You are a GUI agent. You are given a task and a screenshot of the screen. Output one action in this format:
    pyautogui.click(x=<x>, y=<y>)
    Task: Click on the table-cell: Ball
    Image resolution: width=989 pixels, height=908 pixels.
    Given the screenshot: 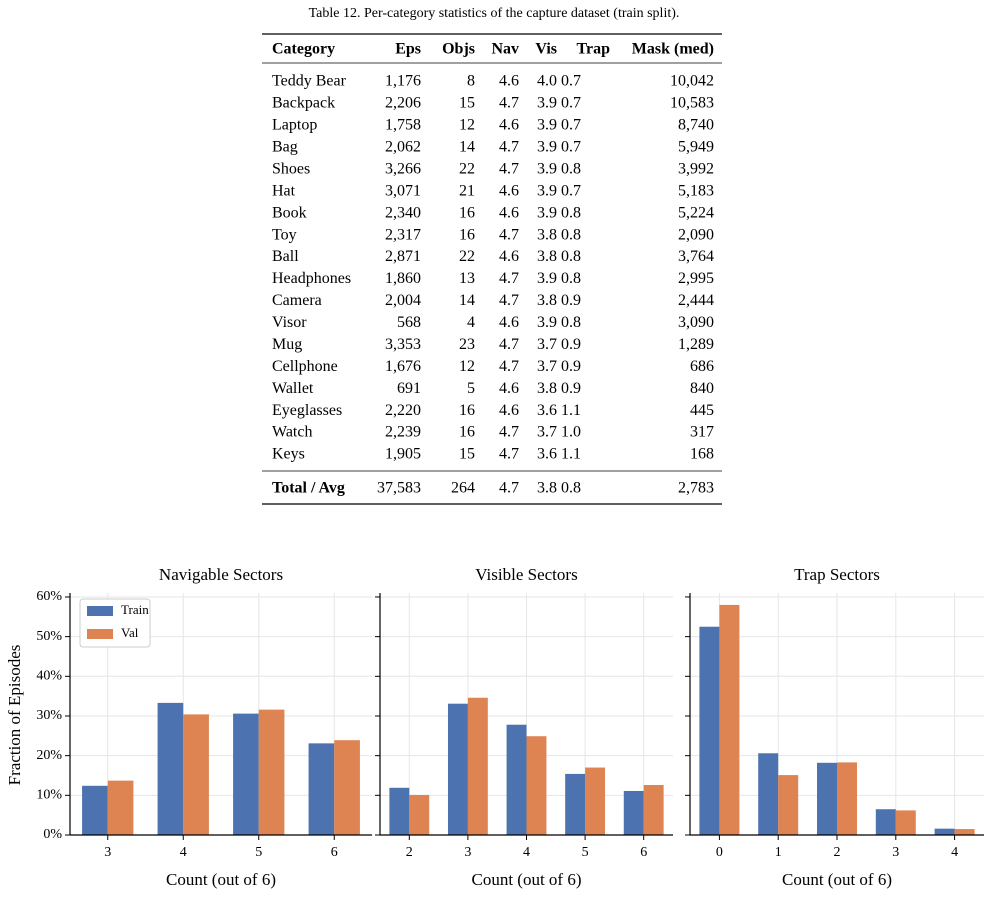 What is the action you would take?
    pyautogui.click(x=285, y=256)
    